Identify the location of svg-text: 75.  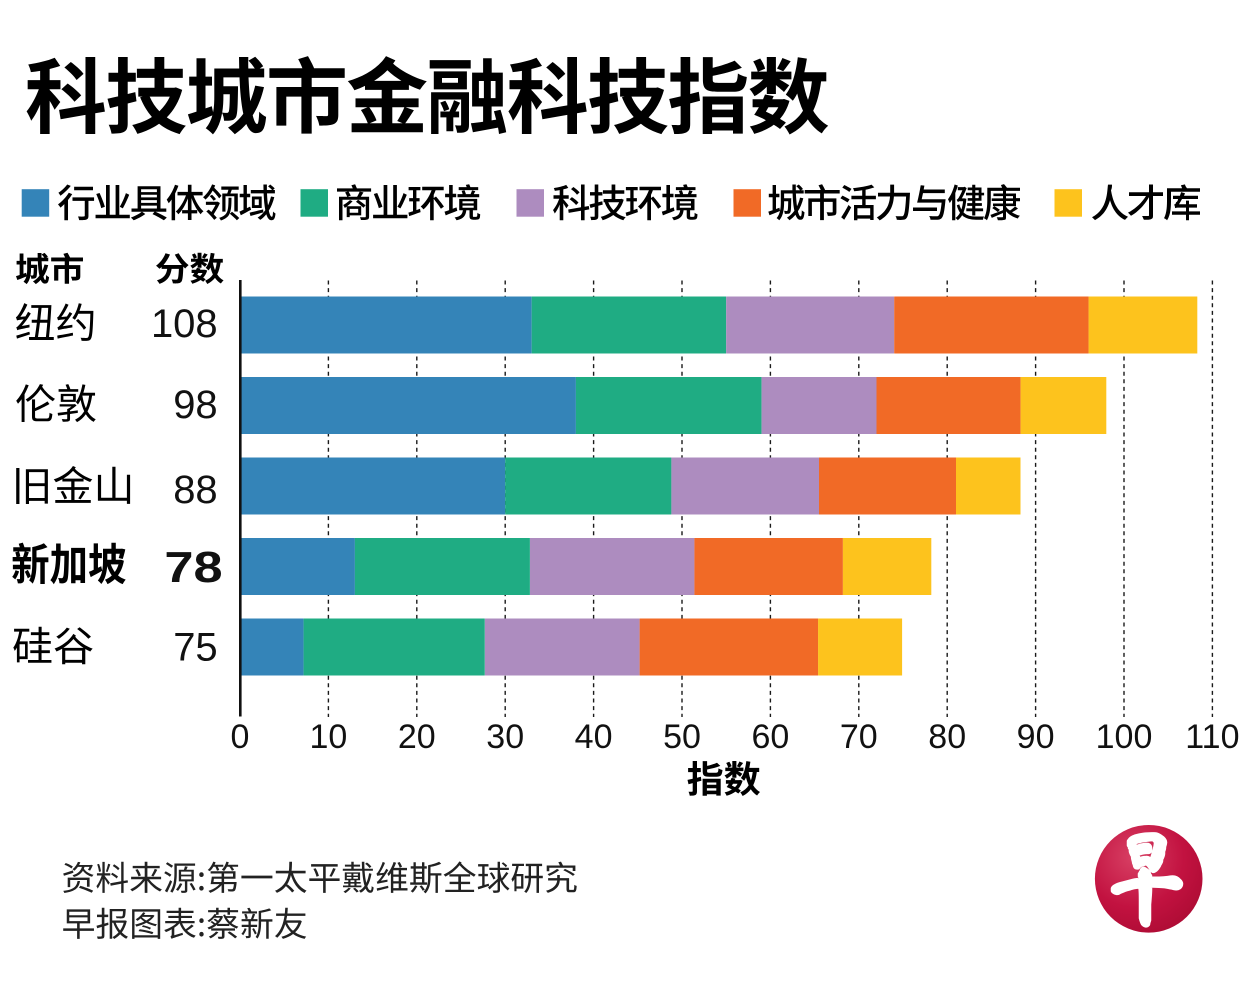
(195, 648).